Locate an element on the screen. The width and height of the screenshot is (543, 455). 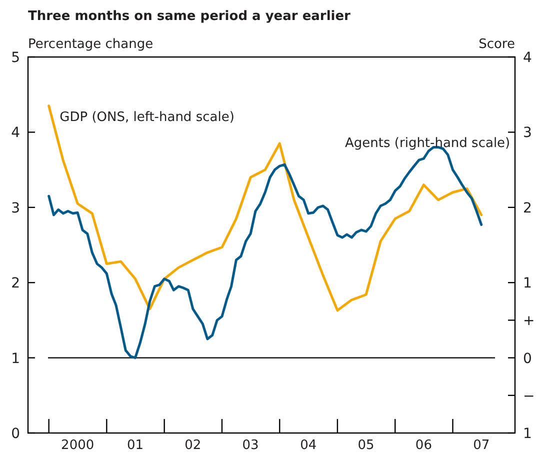
y2-tick-label: 4 is located at coordinates (527, 58).